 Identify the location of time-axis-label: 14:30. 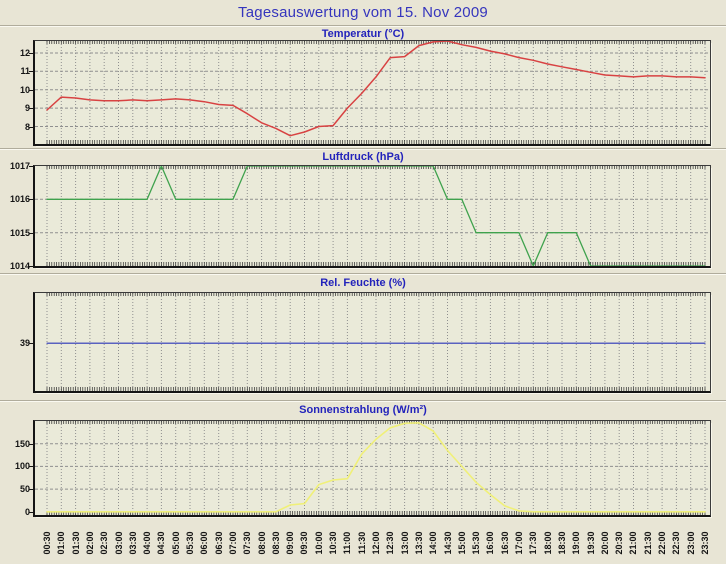
(447, 543).